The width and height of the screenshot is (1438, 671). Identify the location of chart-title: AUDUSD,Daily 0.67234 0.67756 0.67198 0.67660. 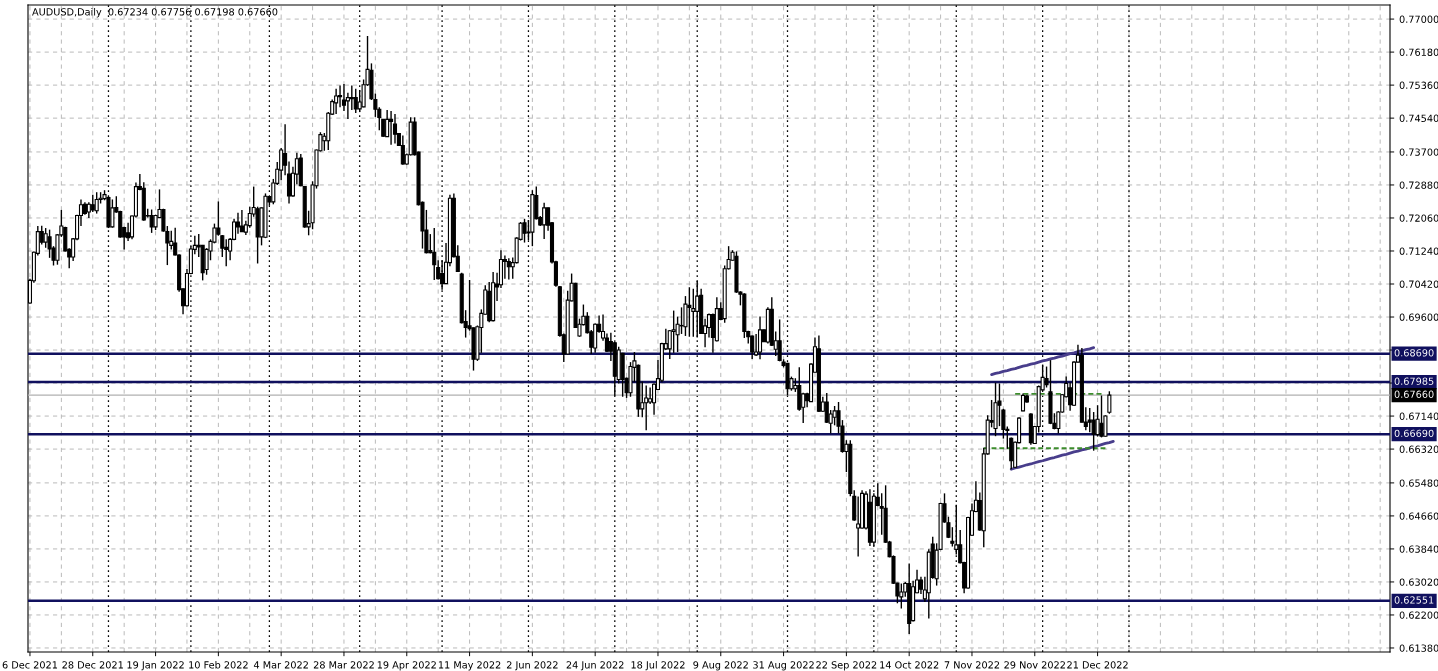
(155, 13).